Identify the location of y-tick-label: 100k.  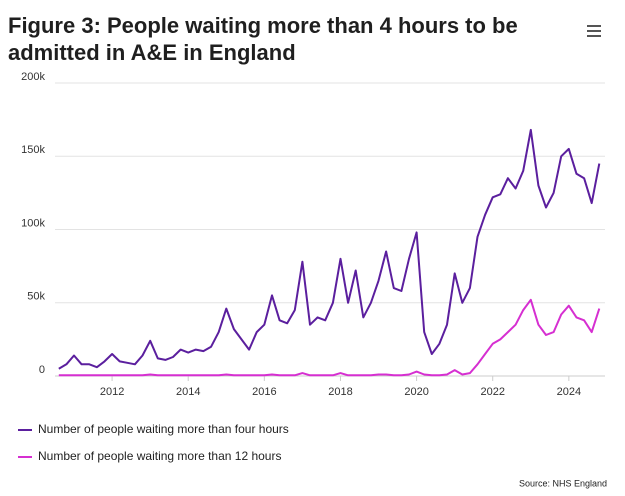
(33, 223).